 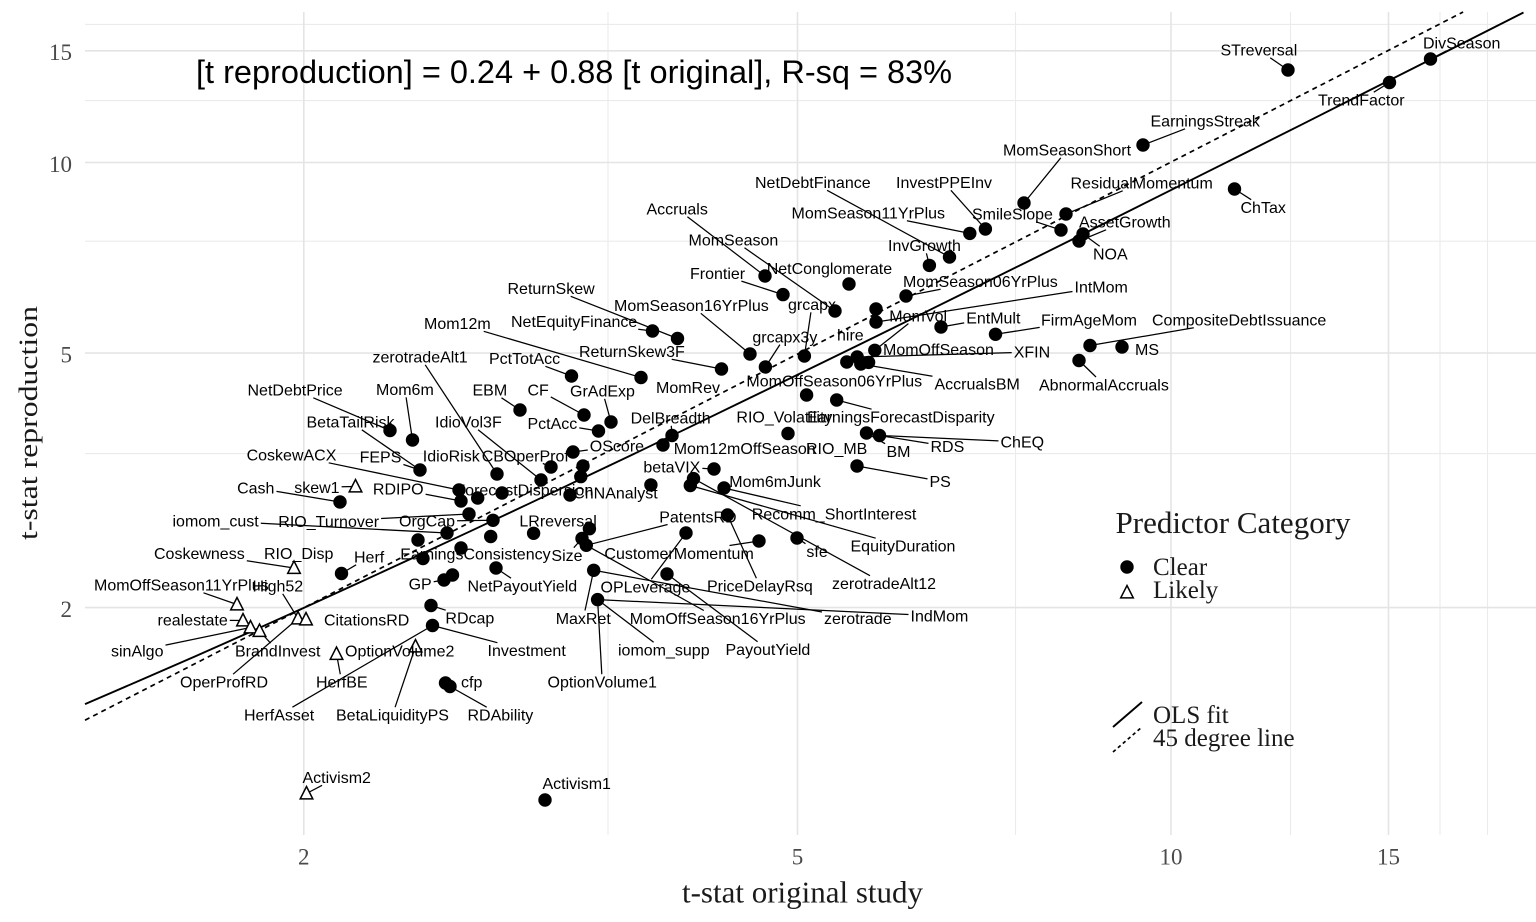 I want to click on svg-text: MomOffSeason16YrPlus, so click(x=718, y=619).